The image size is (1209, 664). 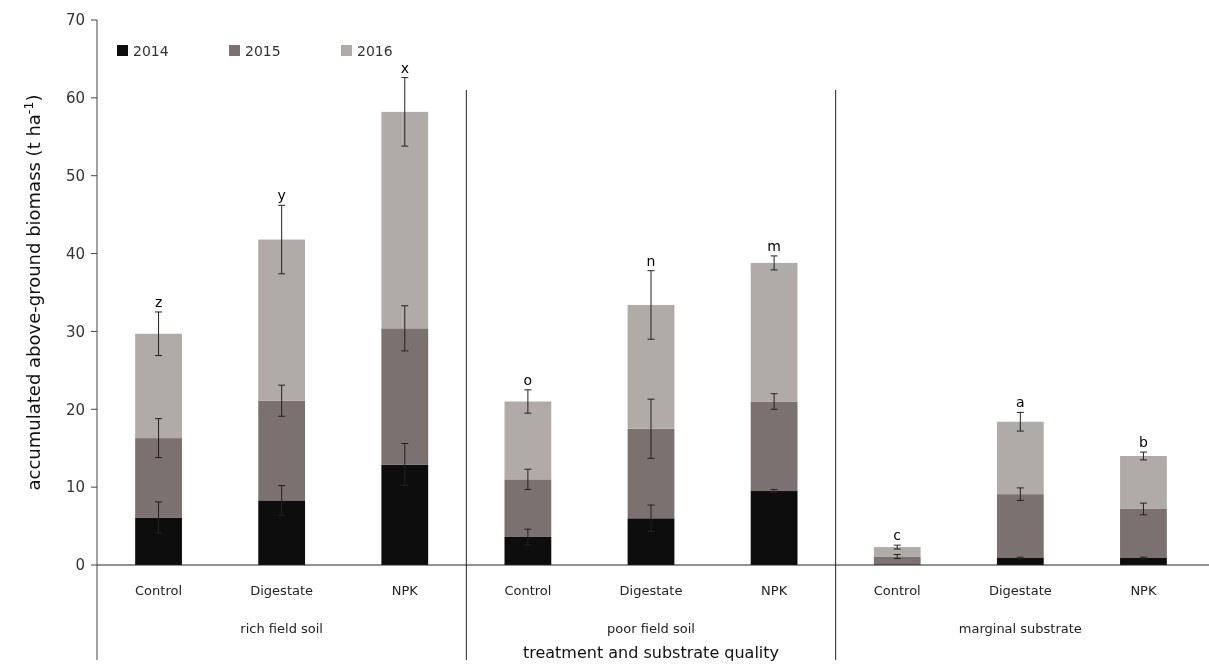 I want to click on y-tick-label: 20, so click(x=75, y=409).